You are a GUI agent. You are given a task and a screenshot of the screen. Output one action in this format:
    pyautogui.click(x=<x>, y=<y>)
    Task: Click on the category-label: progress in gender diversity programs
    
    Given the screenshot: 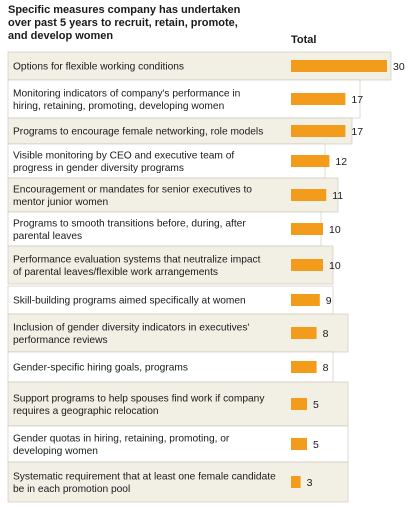 What is the action you would take?
    pyautogui.click(x=98, y=168)
    